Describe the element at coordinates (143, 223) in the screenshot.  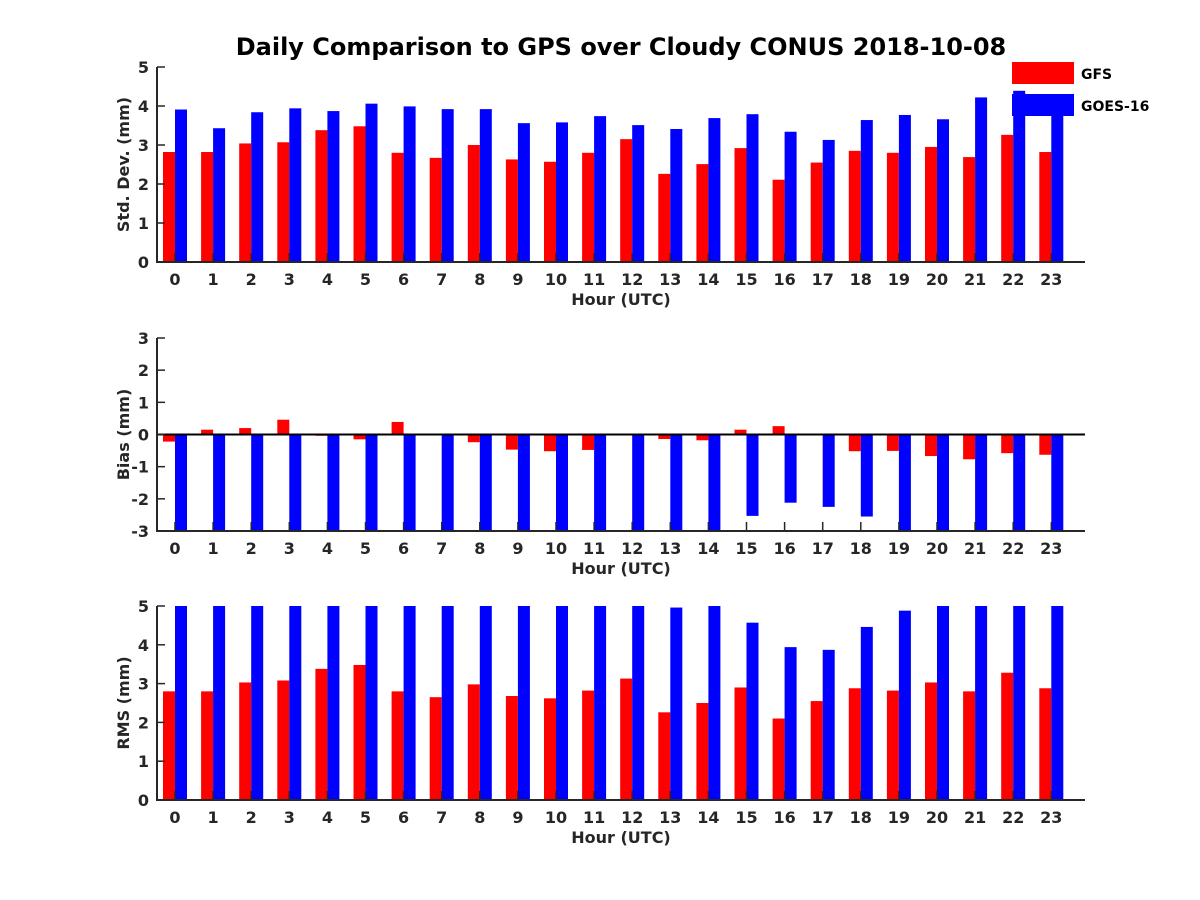
I see `y-tick-label: 1` at that location.